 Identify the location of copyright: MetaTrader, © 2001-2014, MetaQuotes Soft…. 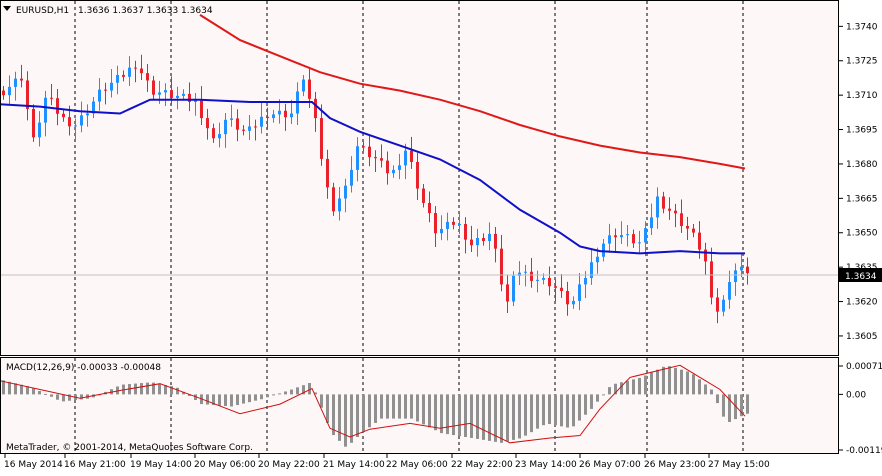
(129, 448).